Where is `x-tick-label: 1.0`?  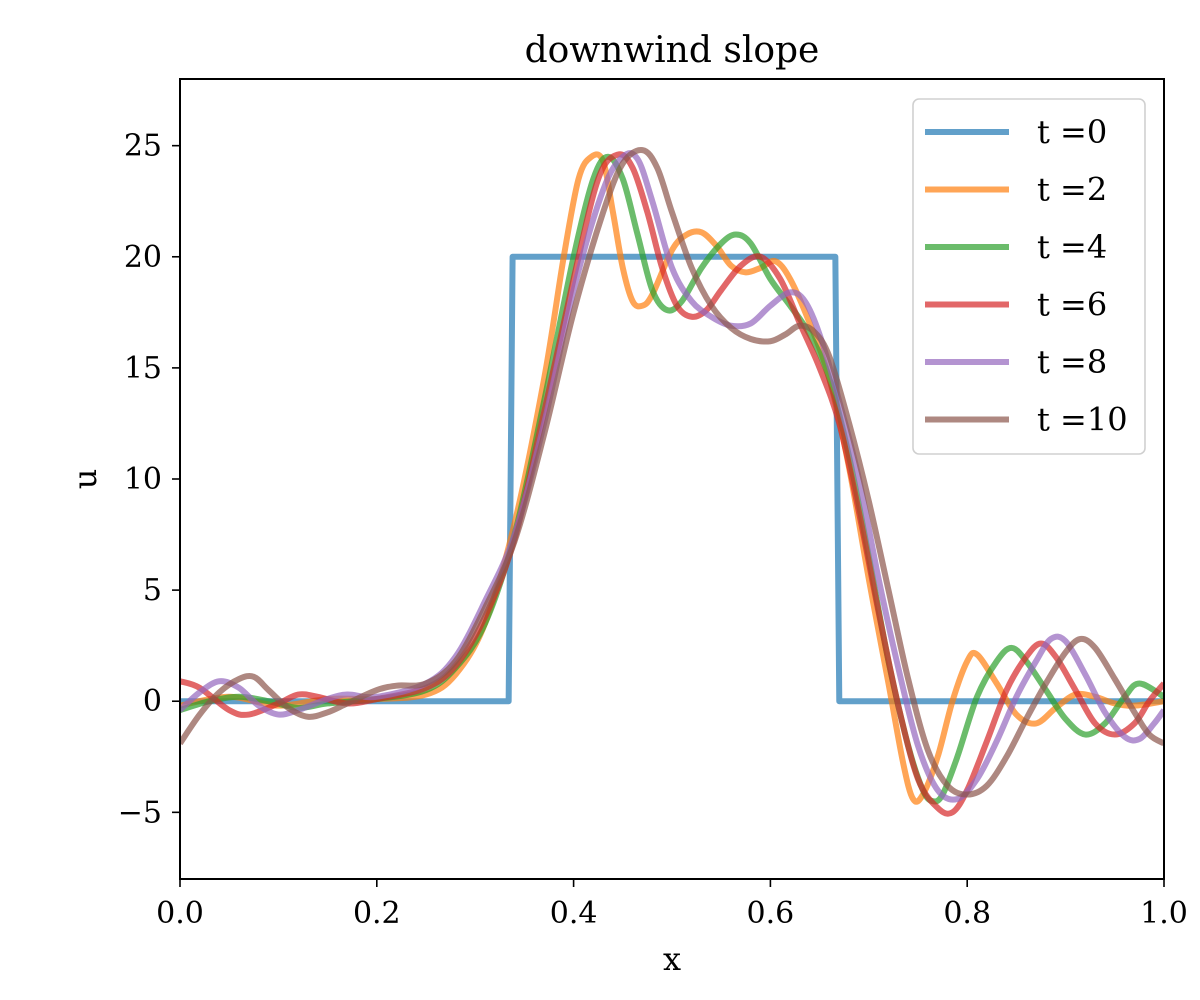
x-tick-label: 1.0 is located at coordinates (1164, 913).